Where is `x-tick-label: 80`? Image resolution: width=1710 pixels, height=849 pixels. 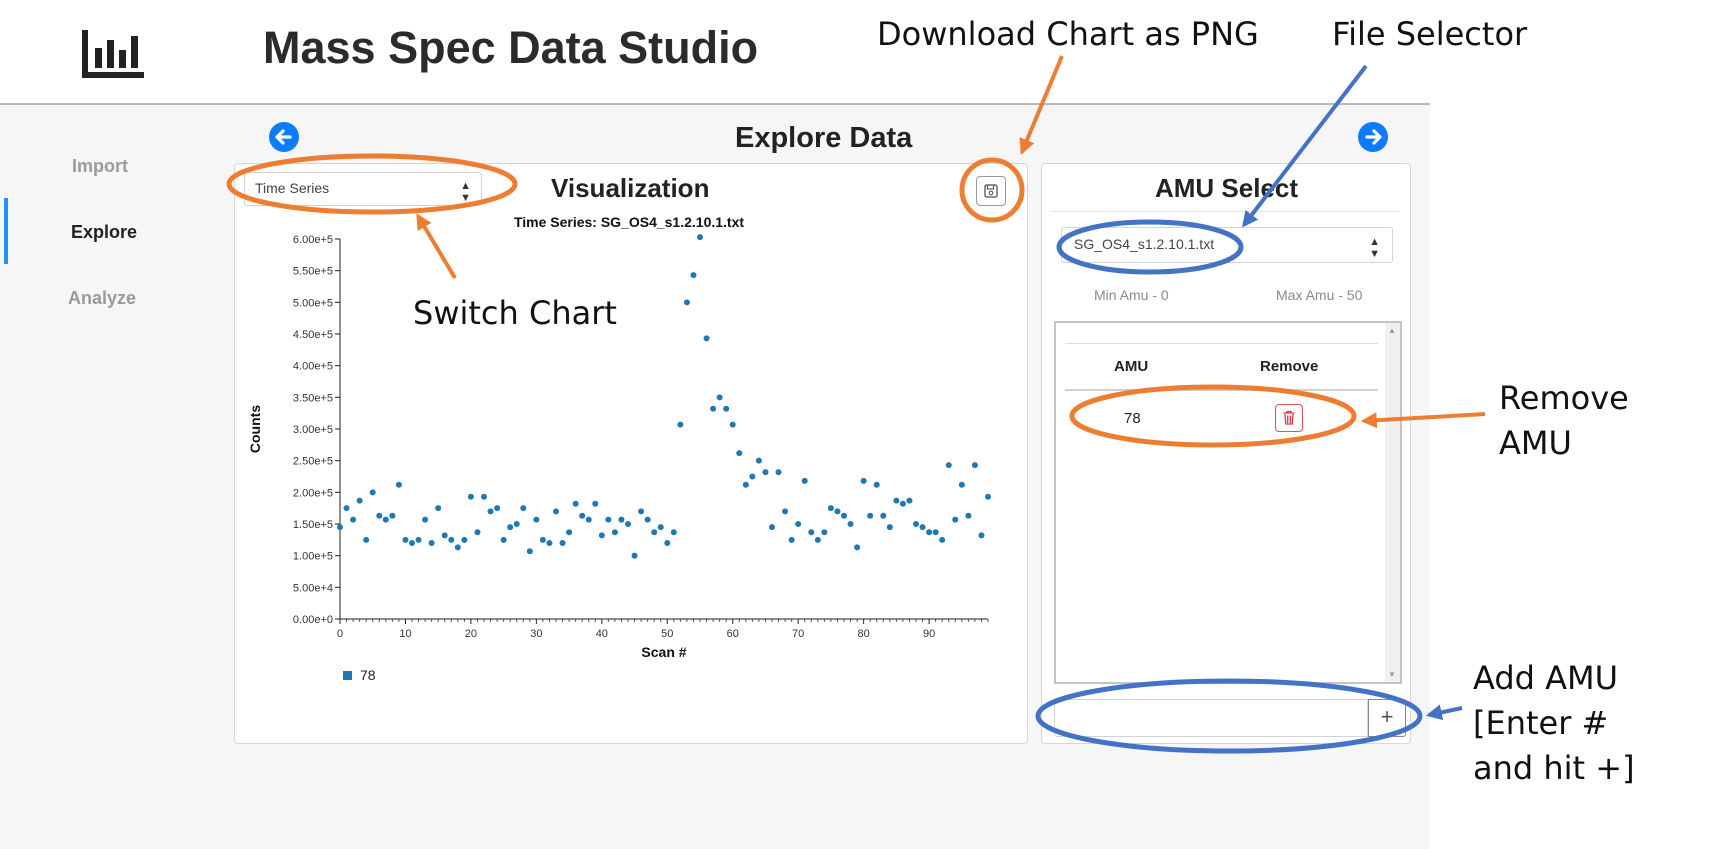
x-tick-label: 80 is located at coordinates (864, 634).